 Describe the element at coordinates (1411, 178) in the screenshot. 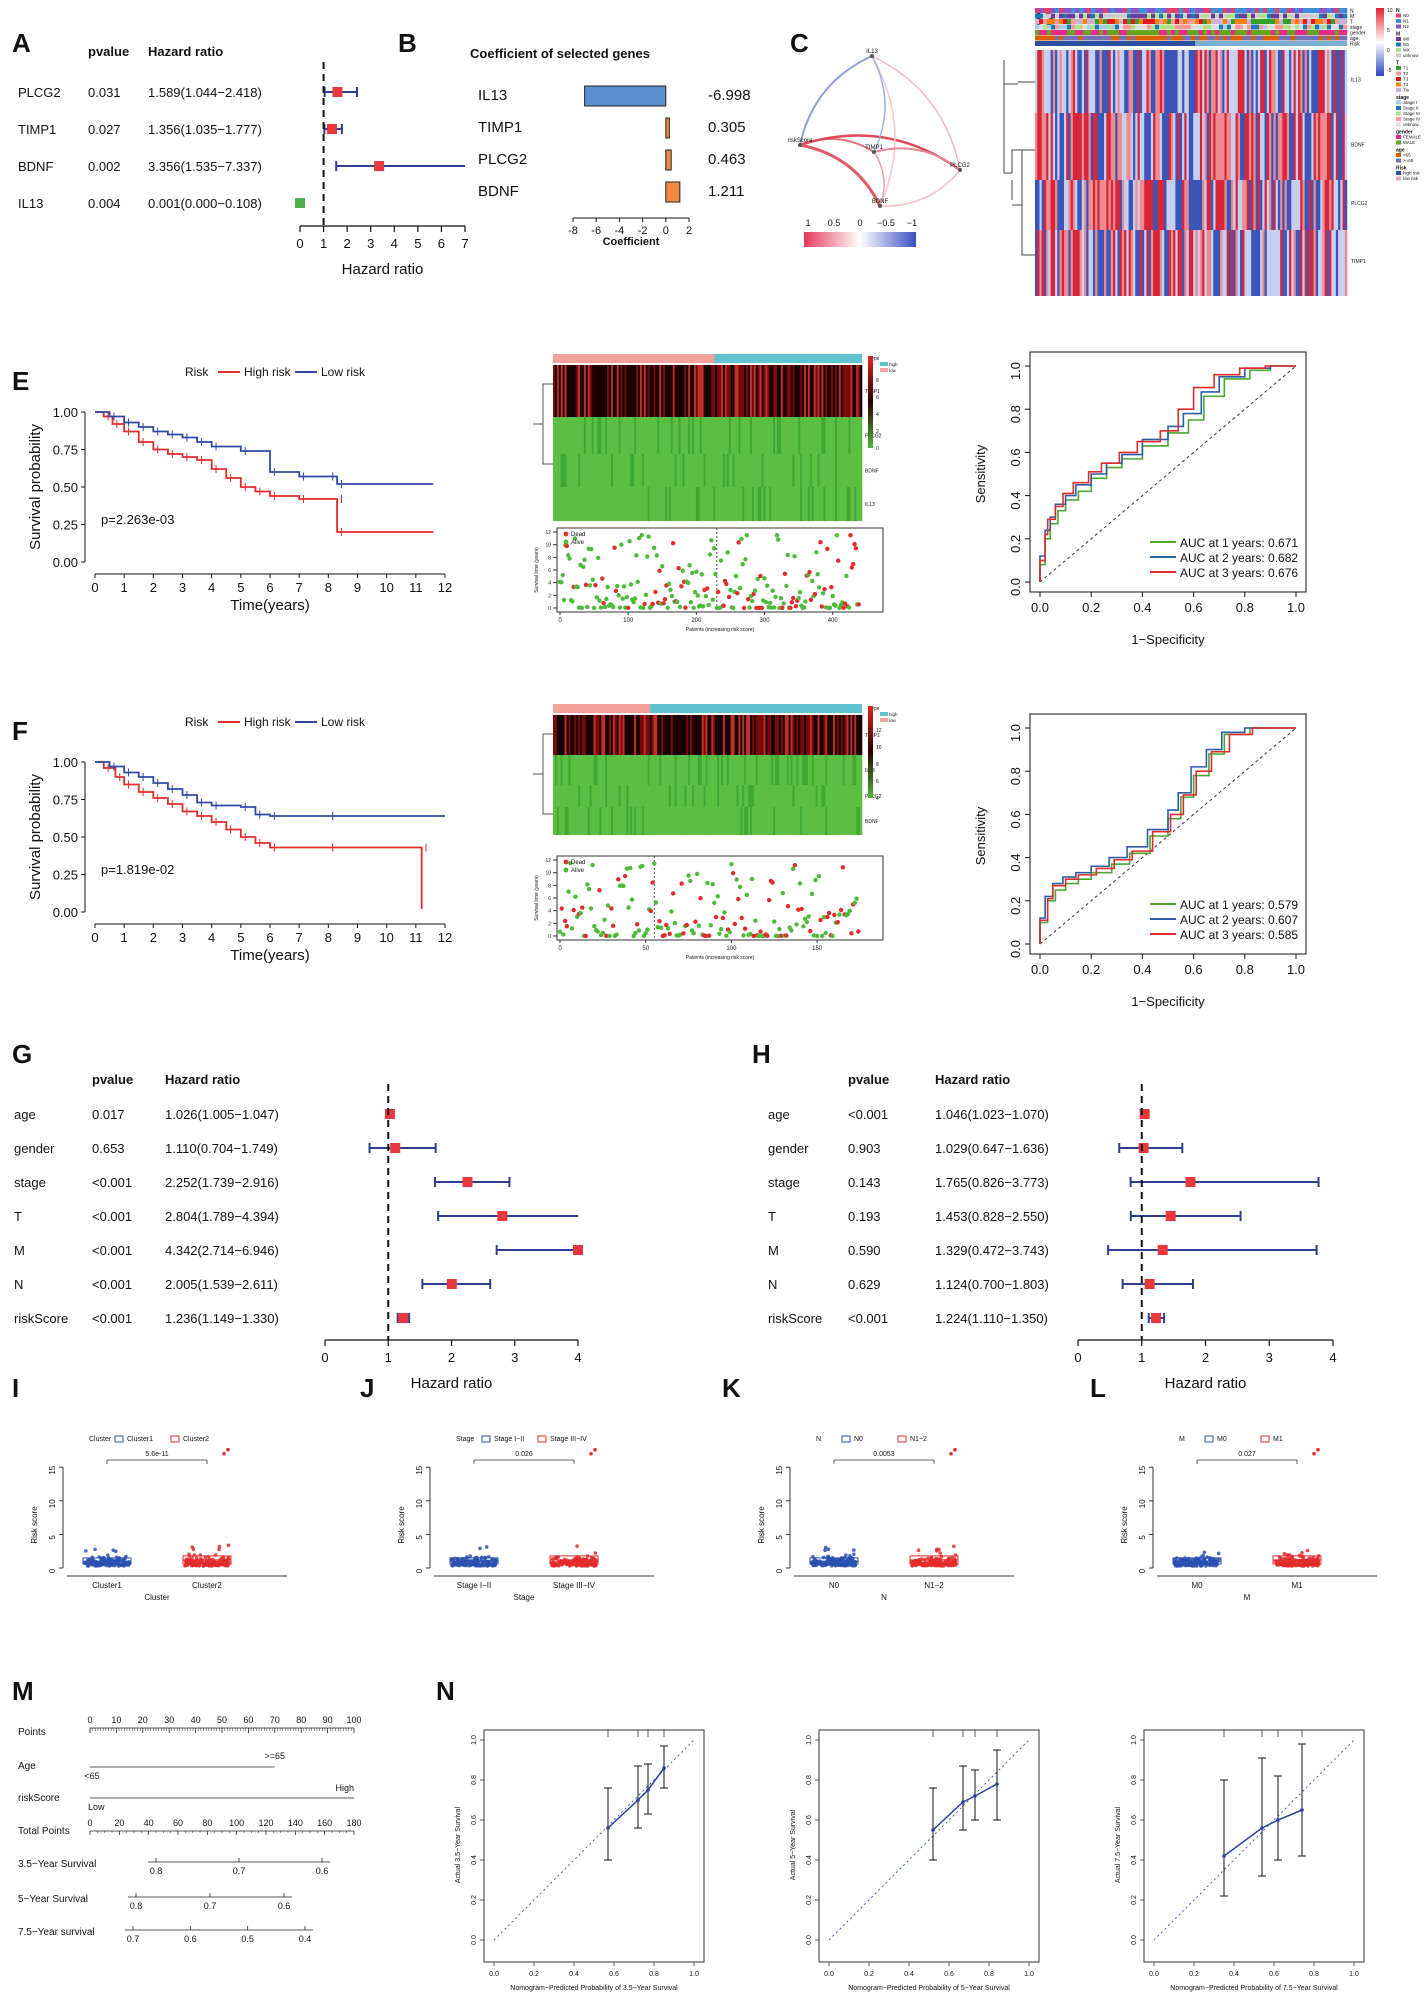

I see `legend-item-label: low risk` at that location.